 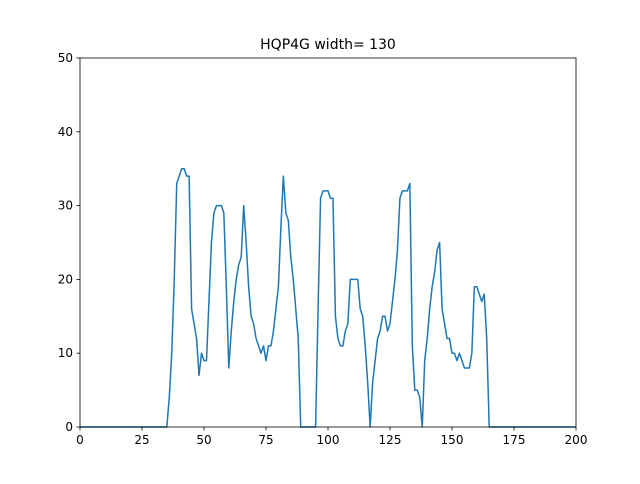 I want to click on x-tick-label: 175, so click(x=514, y=440).